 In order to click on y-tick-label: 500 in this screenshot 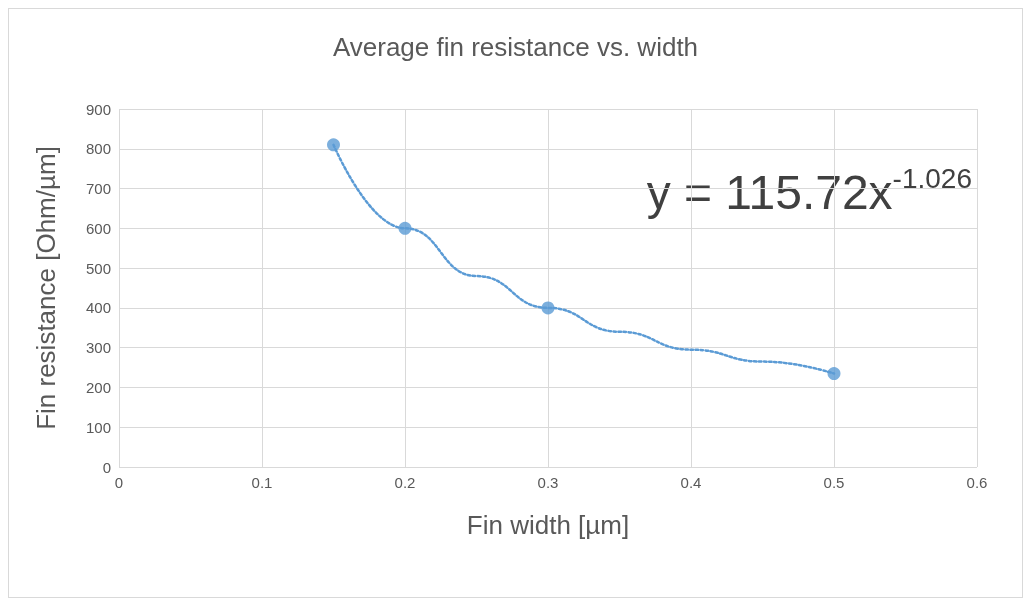, I will do `click(98, 268)`.